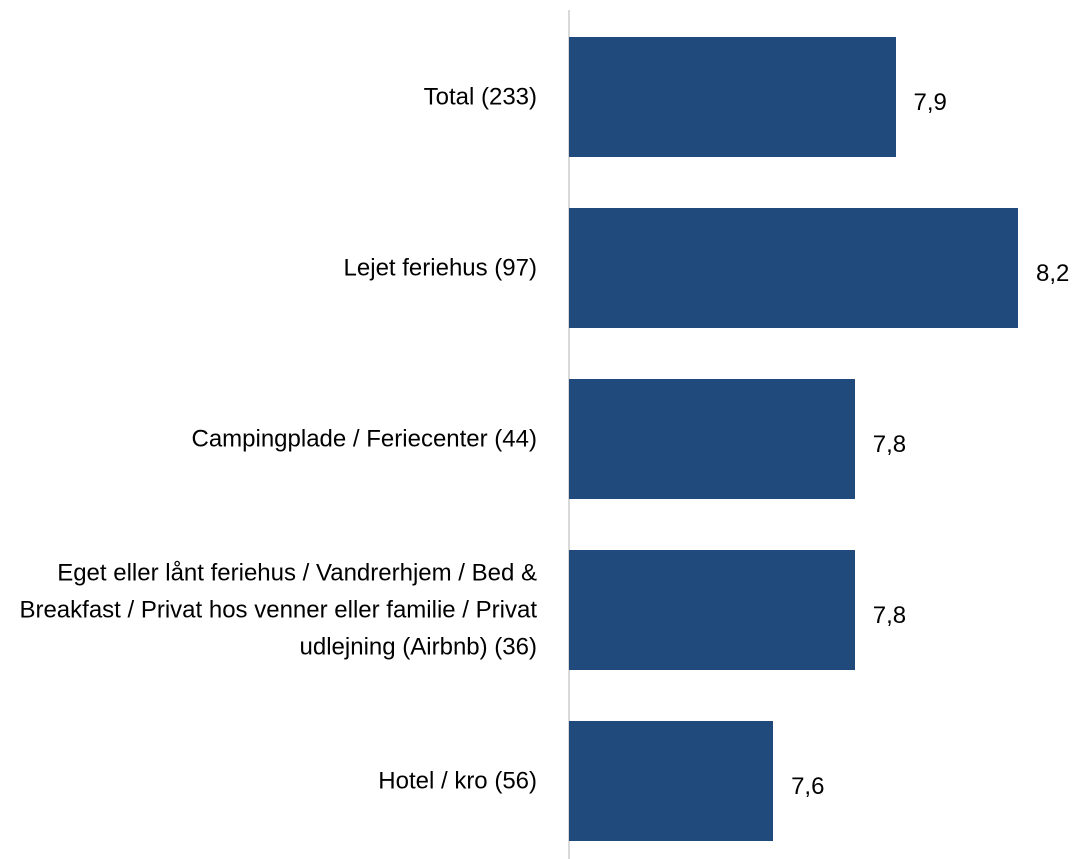  Describe the element at coordinates (1053, 273) in the screenshot. I see `value-label: 8,2` at that location.